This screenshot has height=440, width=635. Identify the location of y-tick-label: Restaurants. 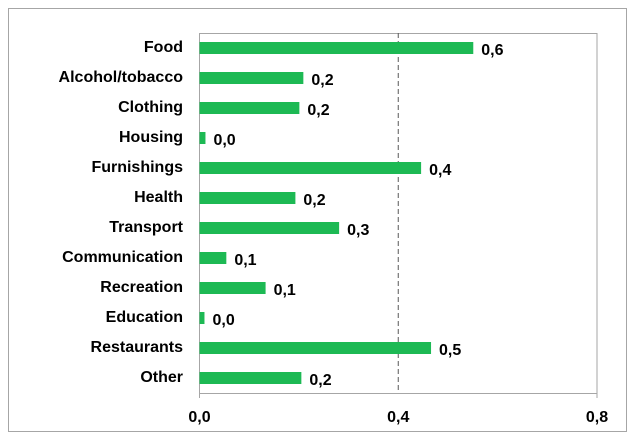
(137, 347).